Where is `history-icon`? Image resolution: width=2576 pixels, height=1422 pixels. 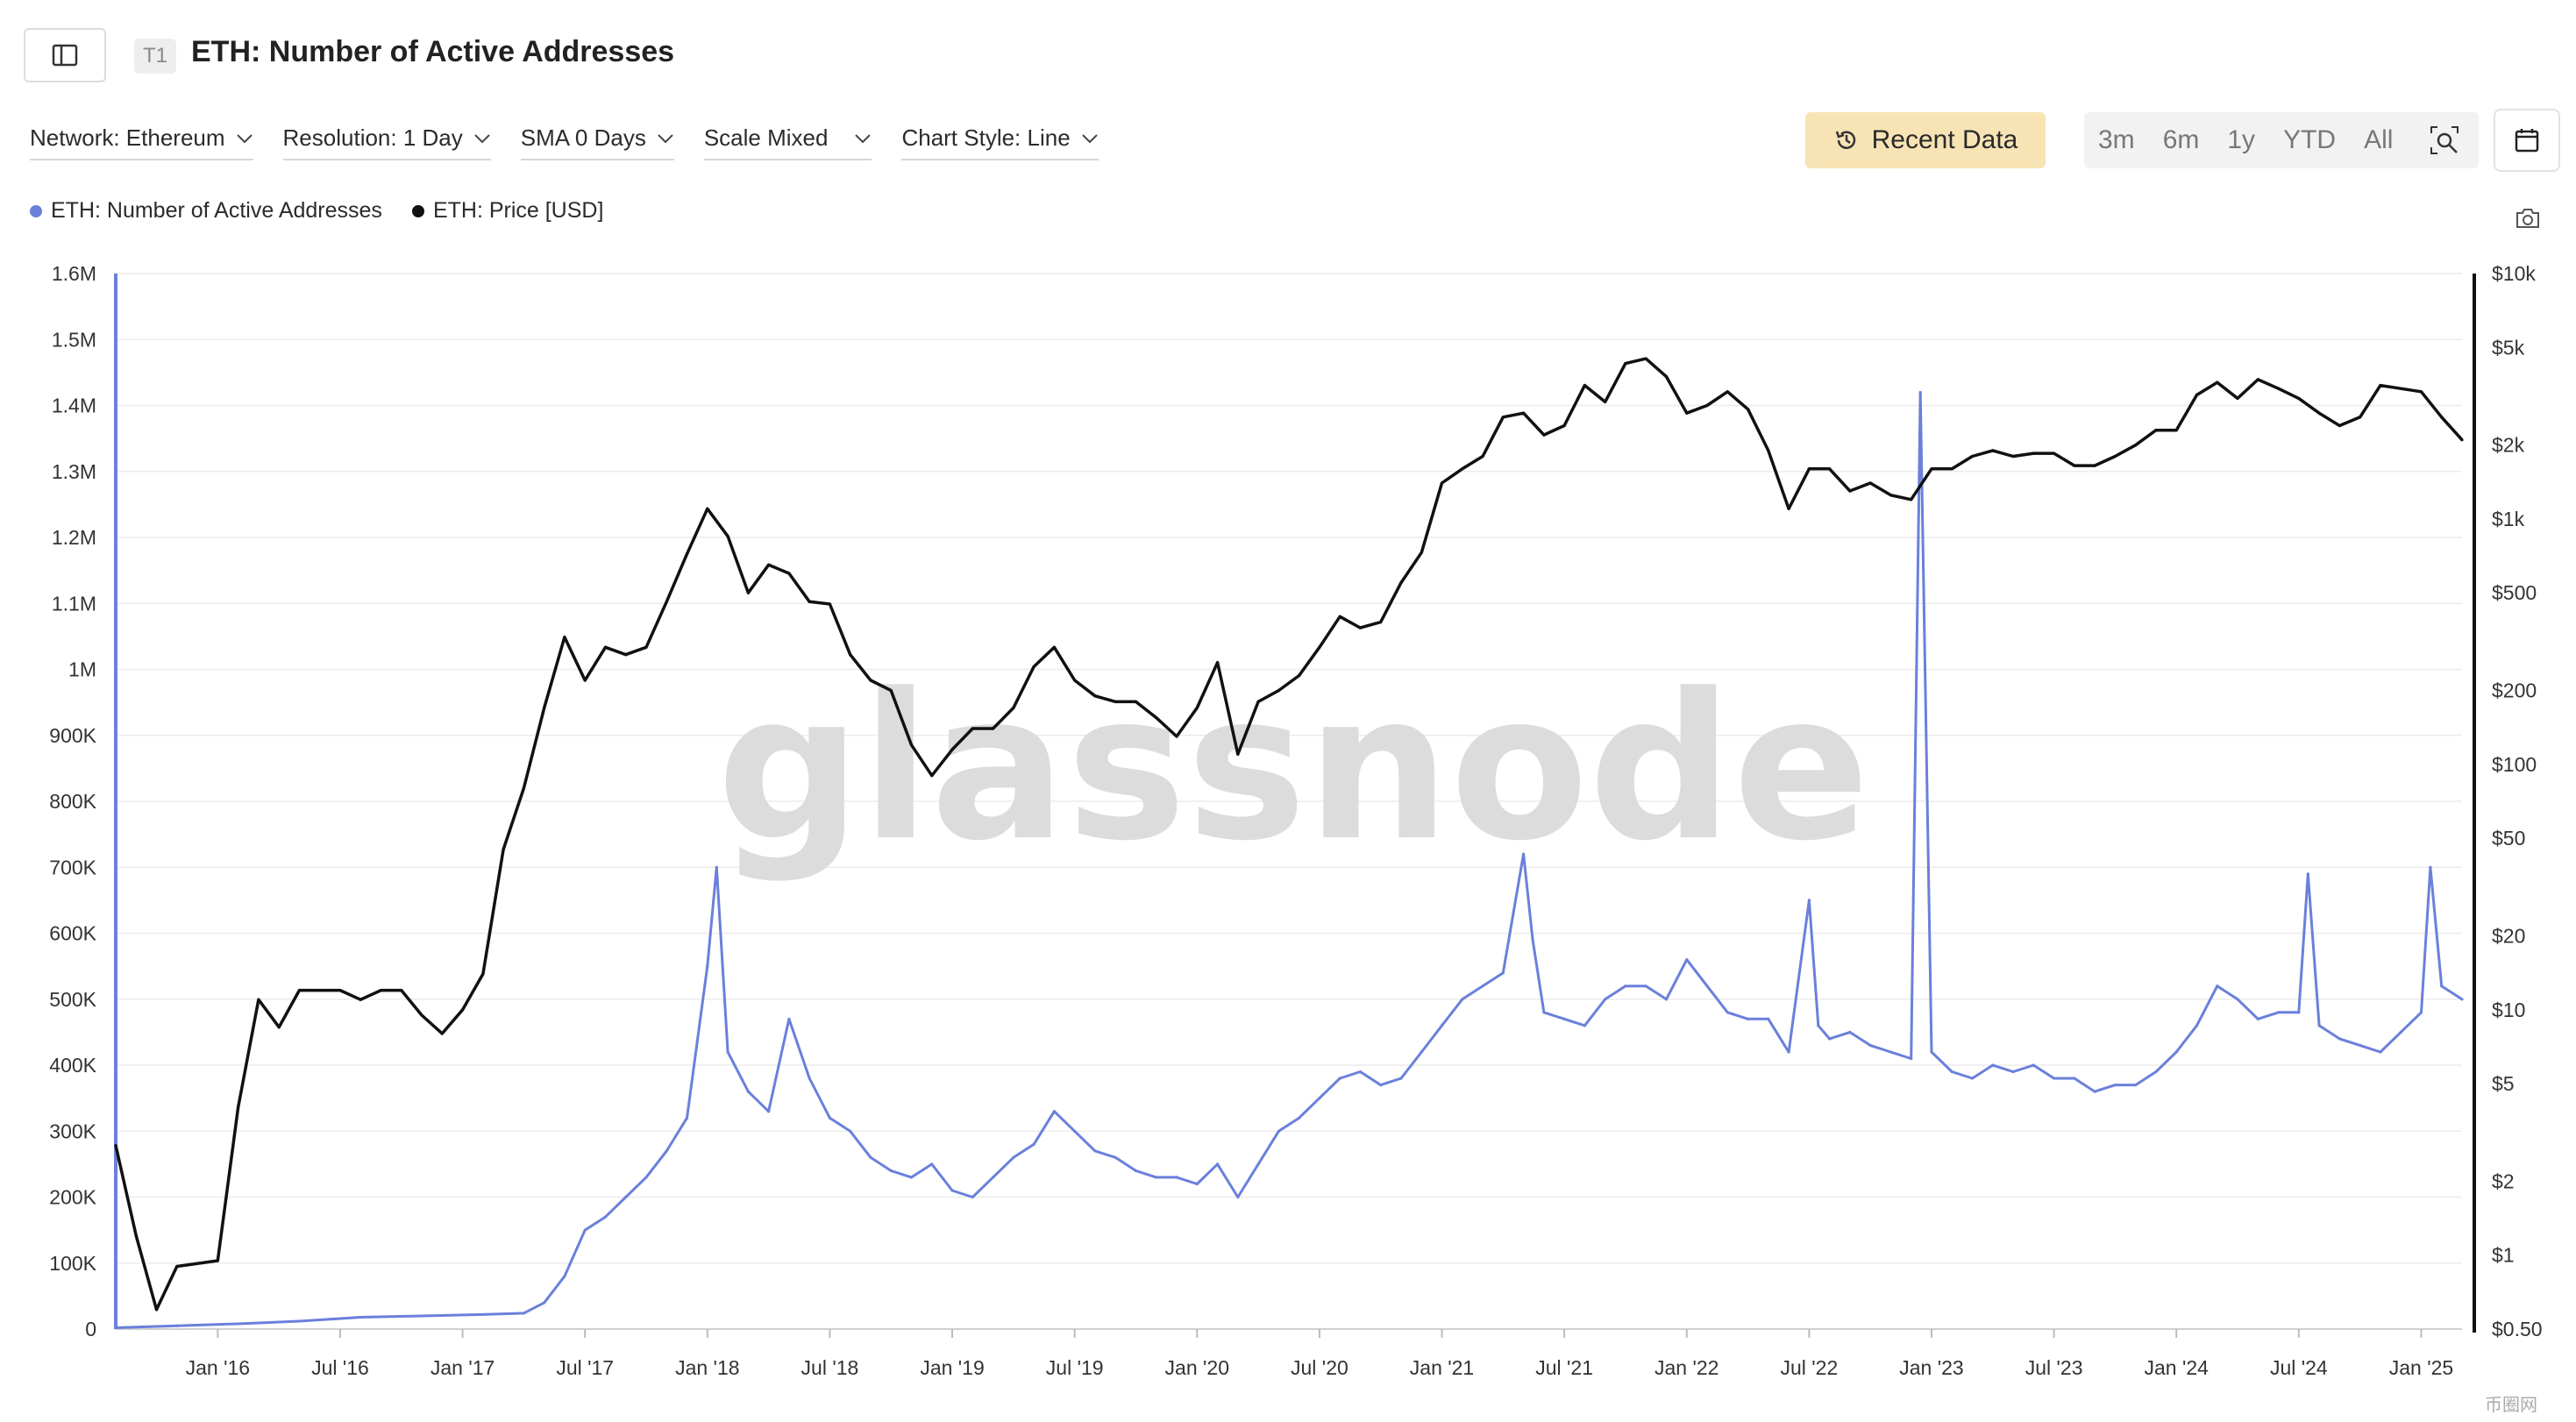
history-icon is located at coordinates (1845, 140).